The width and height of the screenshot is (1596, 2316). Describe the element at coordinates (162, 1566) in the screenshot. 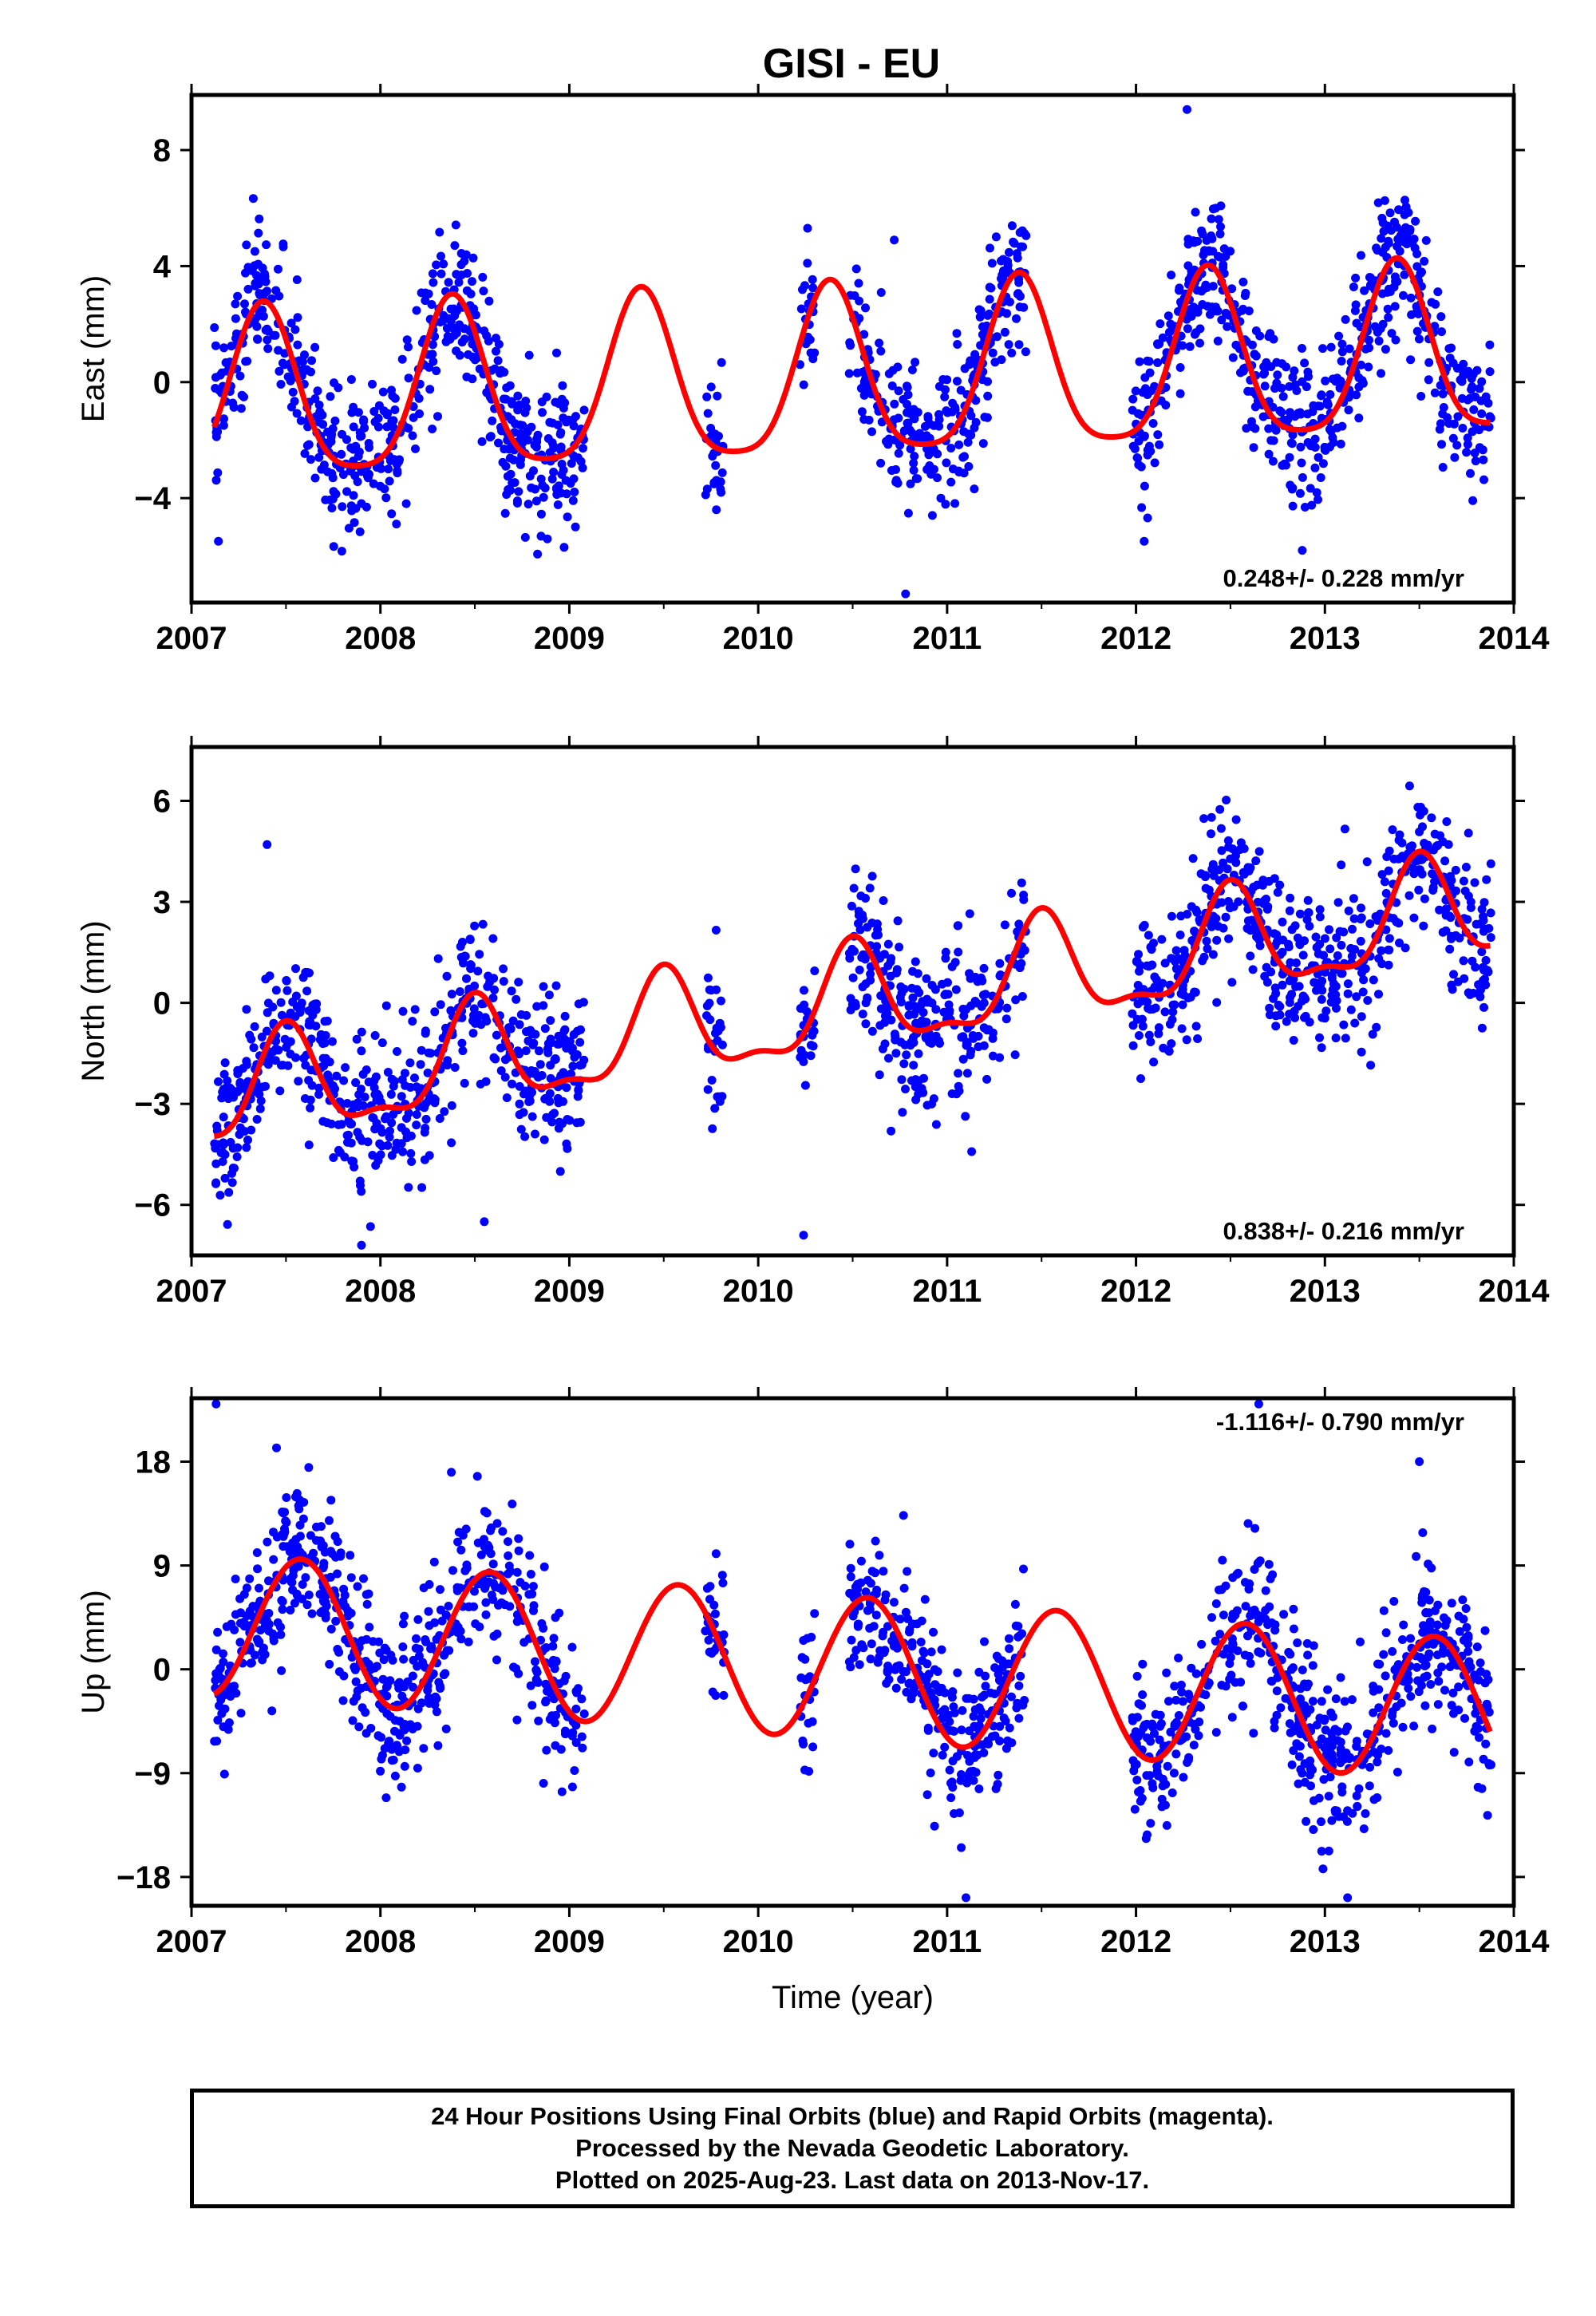

I see `y-tick-label: 9` at that location.